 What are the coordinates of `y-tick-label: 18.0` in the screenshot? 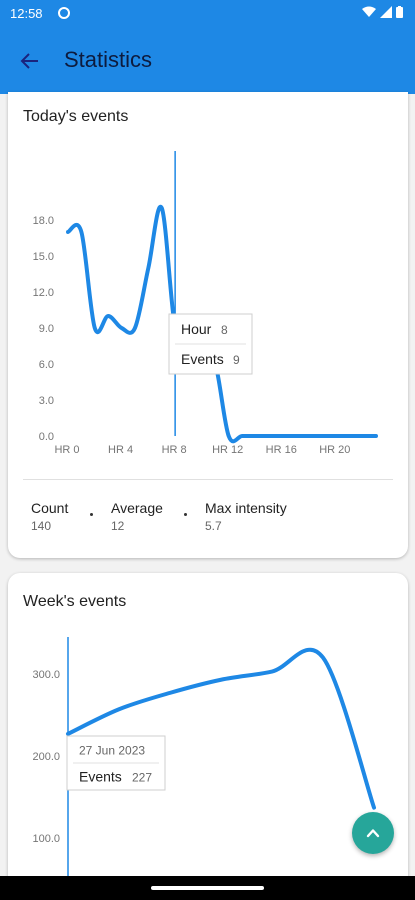 It's located at (43, 221).